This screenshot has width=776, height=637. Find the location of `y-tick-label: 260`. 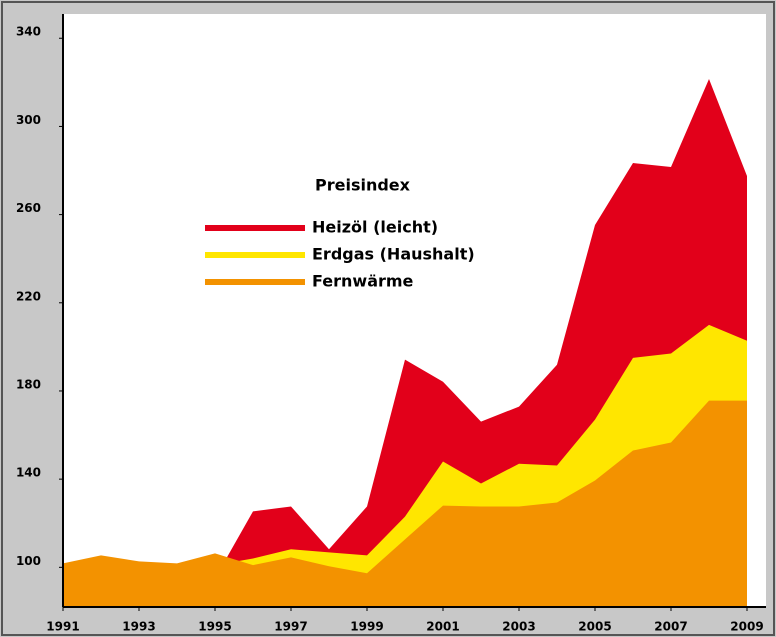

y-tick-label: 260 is located at coordinates (28, 208).